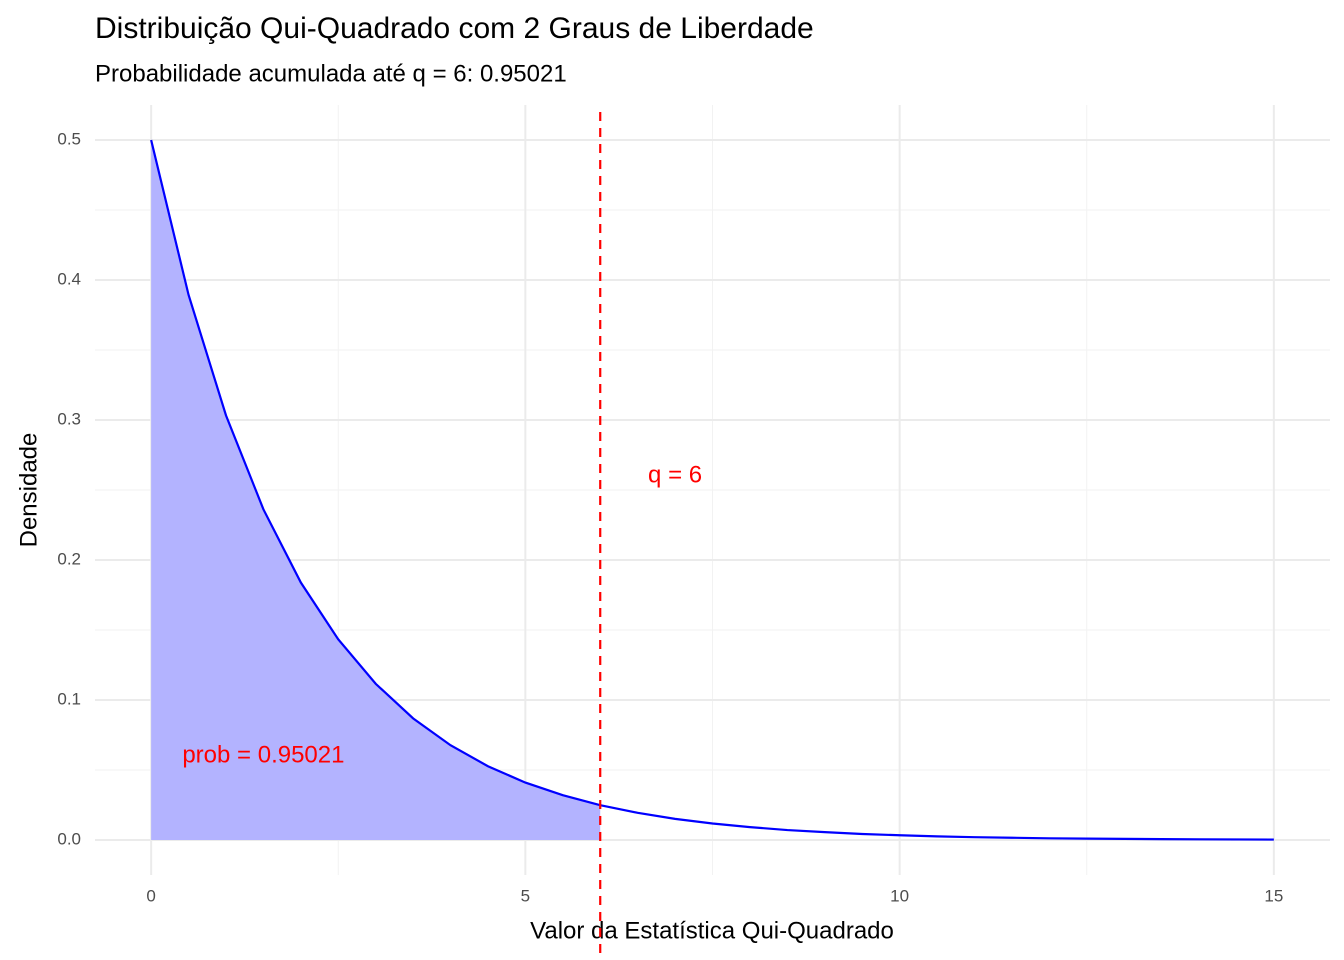 The image size is (1344, 960). What do you see at coordinates (69, 418) in the screenshot?
I see `y-tick-label: 0.3` at bounding box center [69, 418].